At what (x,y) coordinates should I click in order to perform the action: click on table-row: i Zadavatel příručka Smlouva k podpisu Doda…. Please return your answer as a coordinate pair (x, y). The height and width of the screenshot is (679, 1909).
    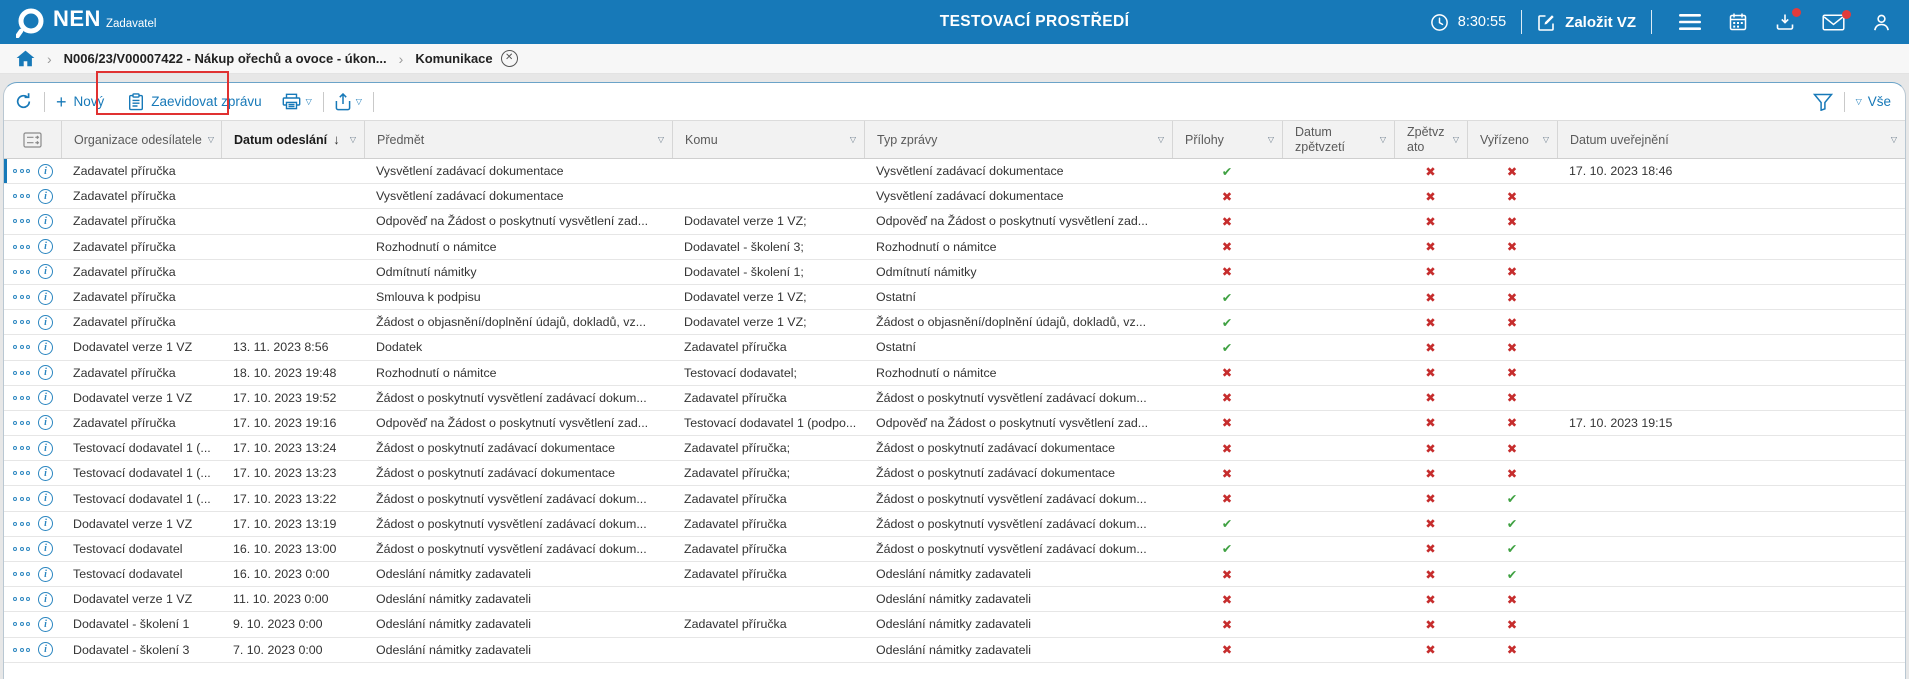
    Looking at the image, I should click on (954, 298).